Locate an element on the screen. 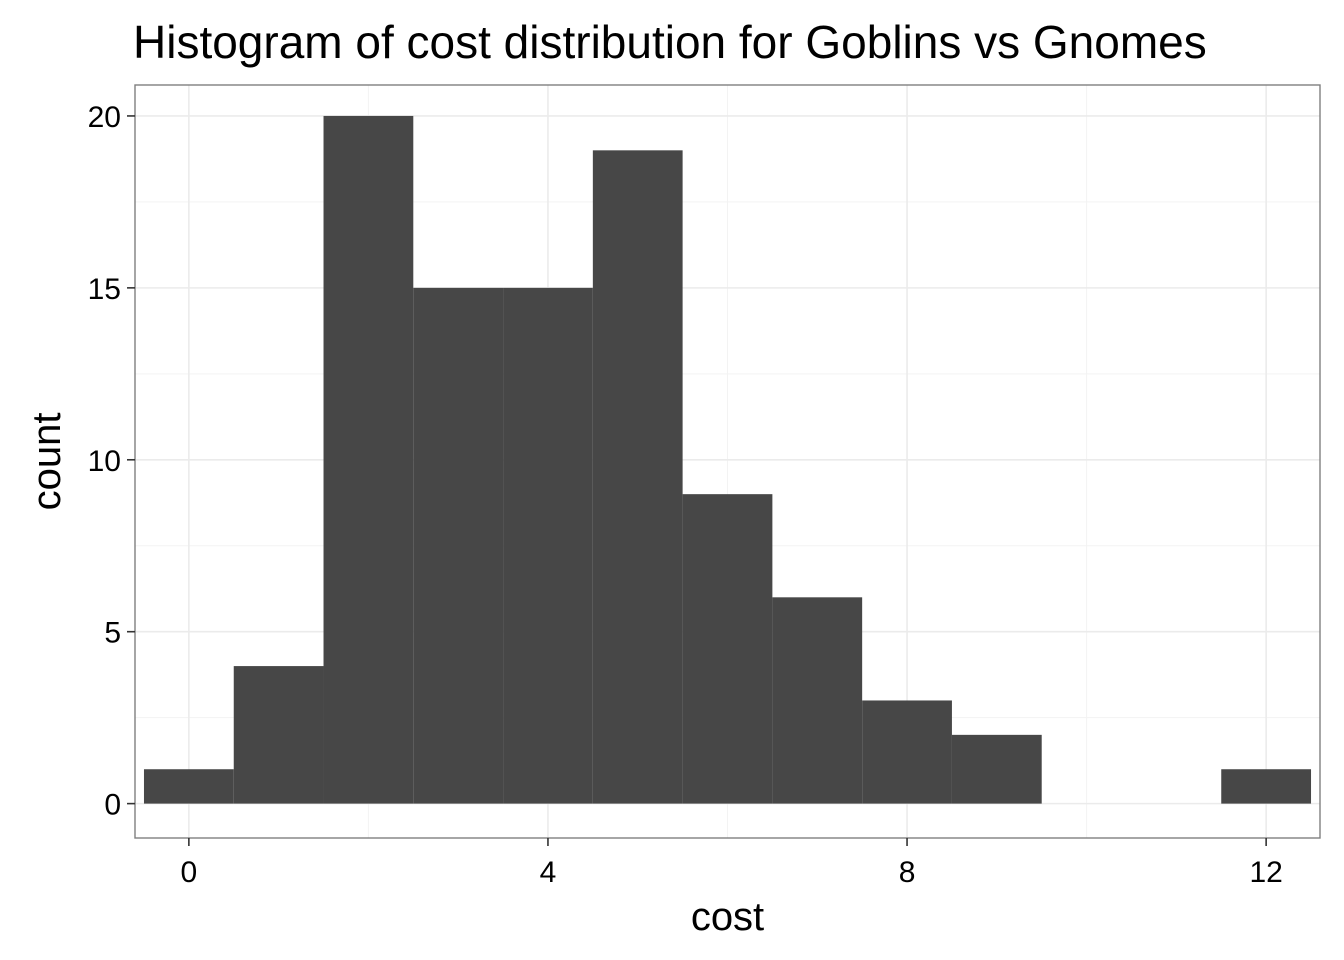  y-tick-label: 5 is located at coordinates (112, 633).